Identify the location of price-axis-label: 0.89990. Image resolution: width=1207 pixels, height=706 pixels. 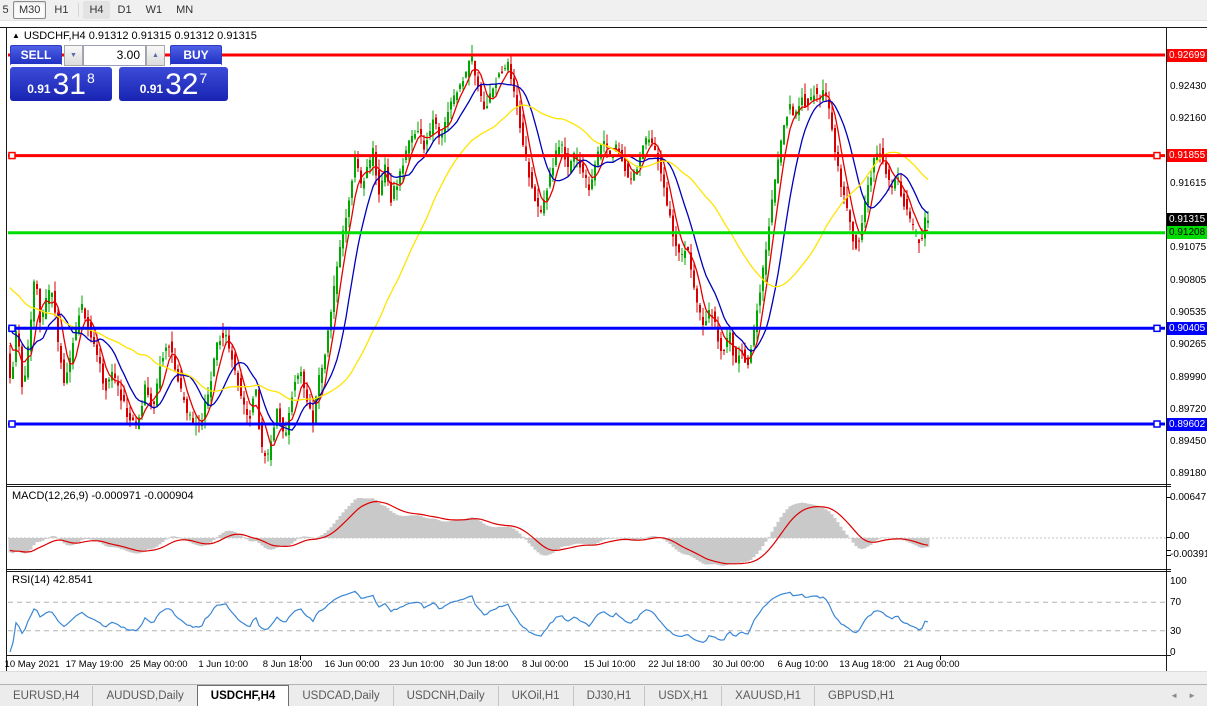
(1188, 377).